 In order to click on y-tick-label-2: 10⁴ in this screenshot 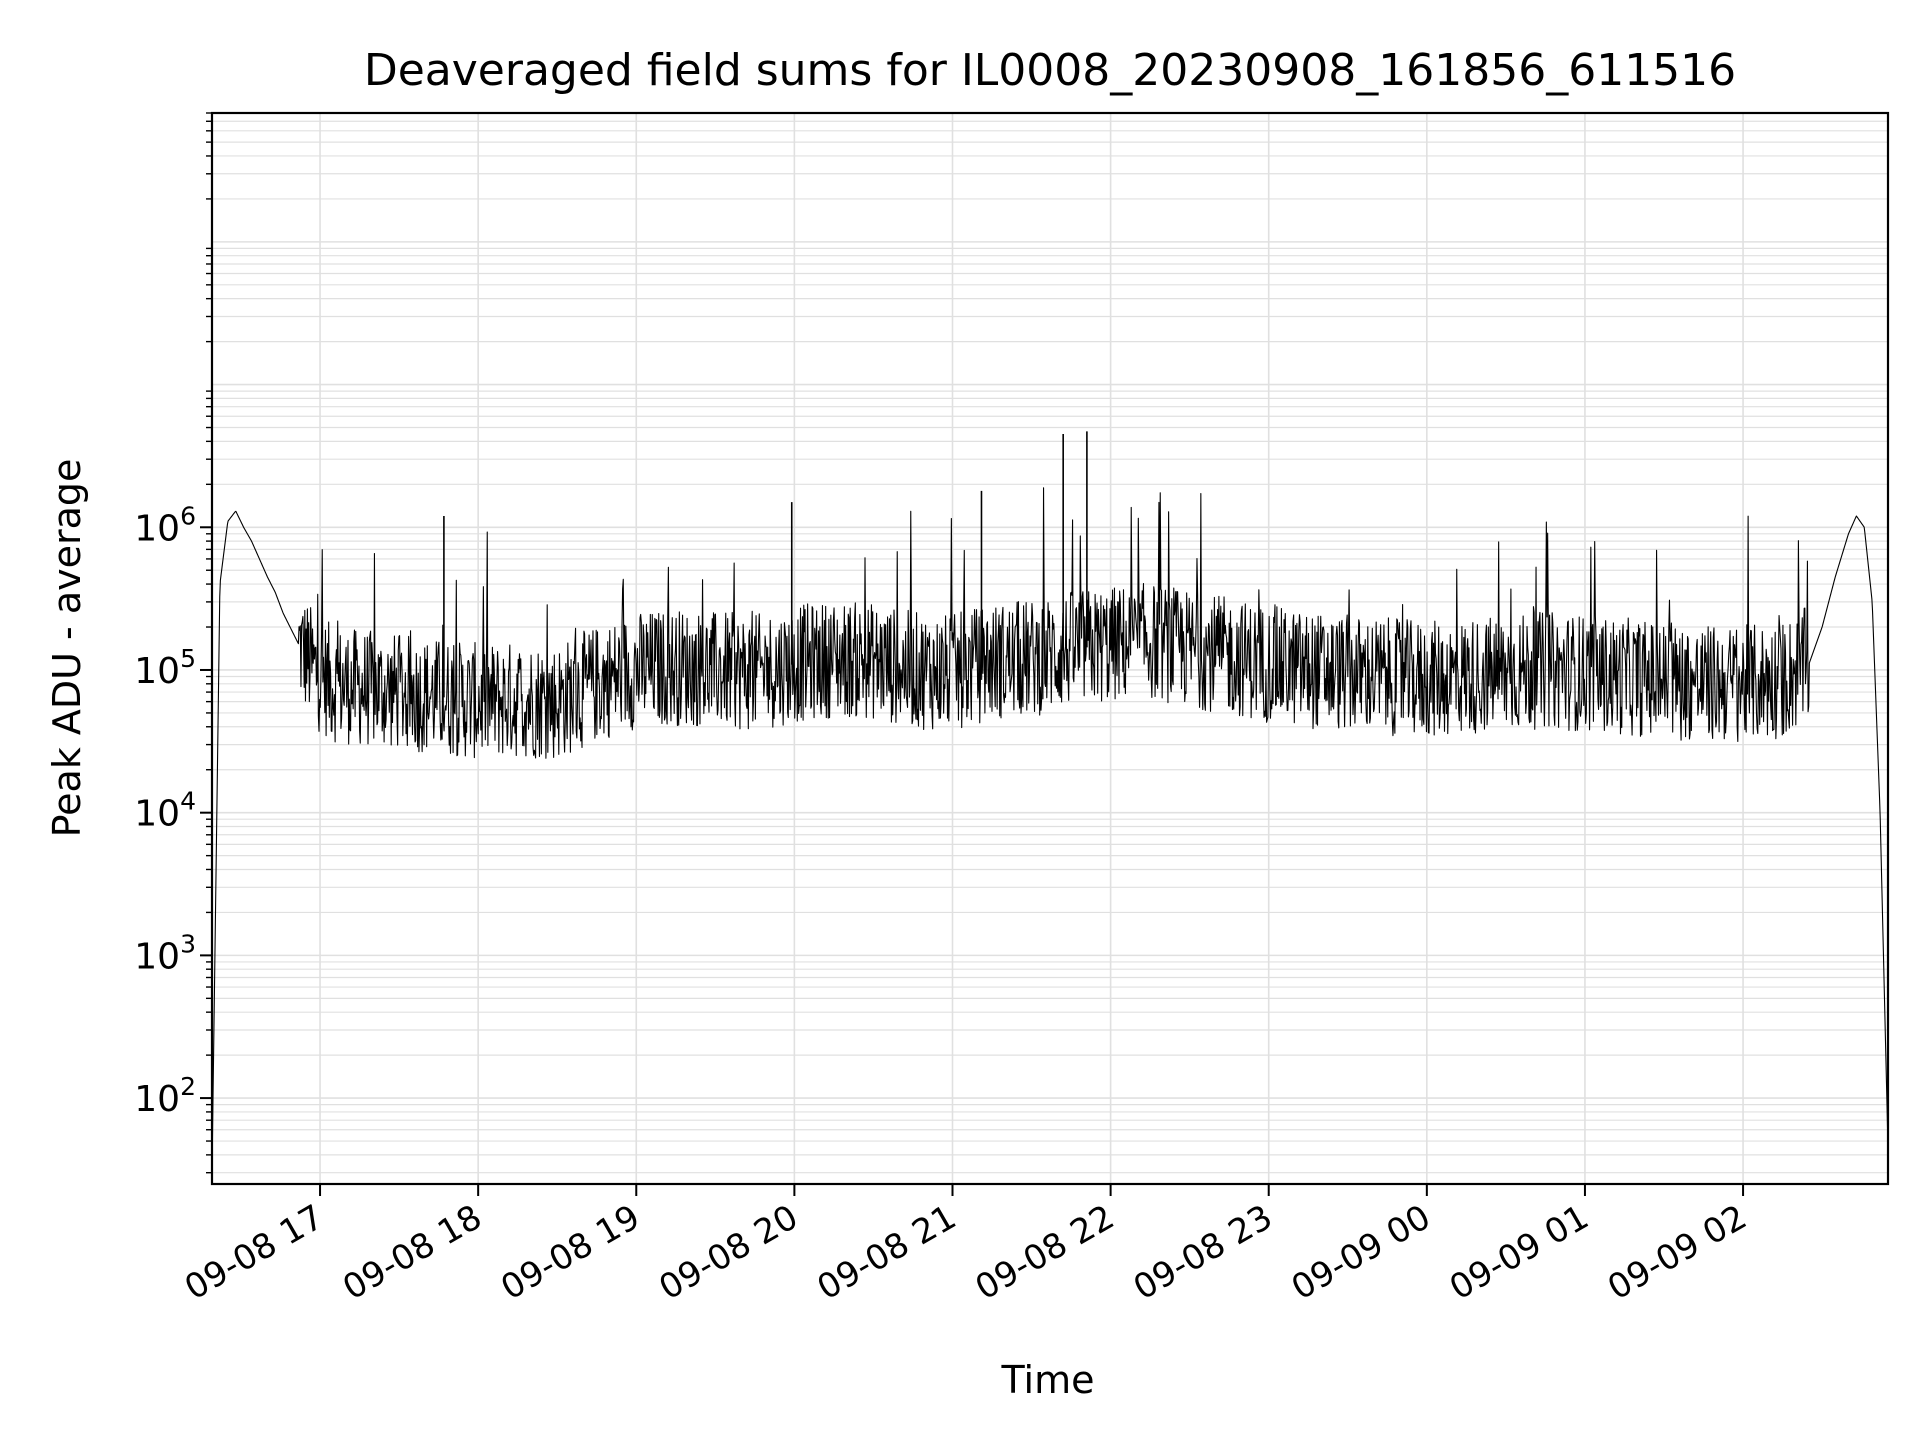, I will do `click(165, 811)`.